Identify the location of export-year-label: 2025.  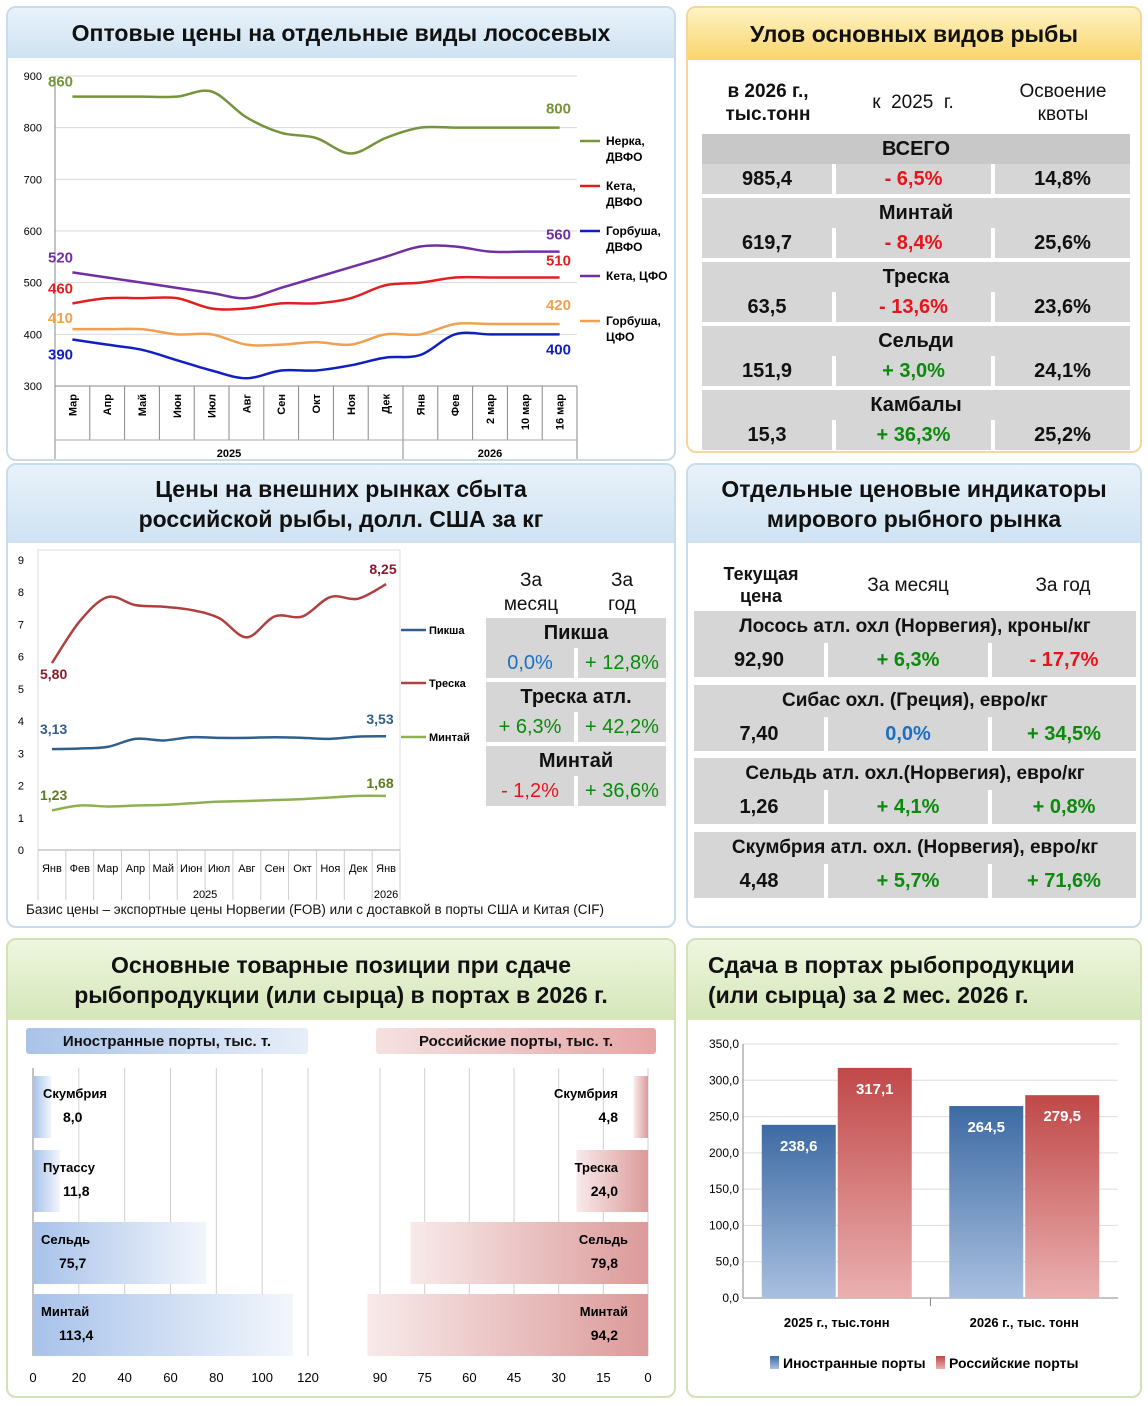
(205, 895).